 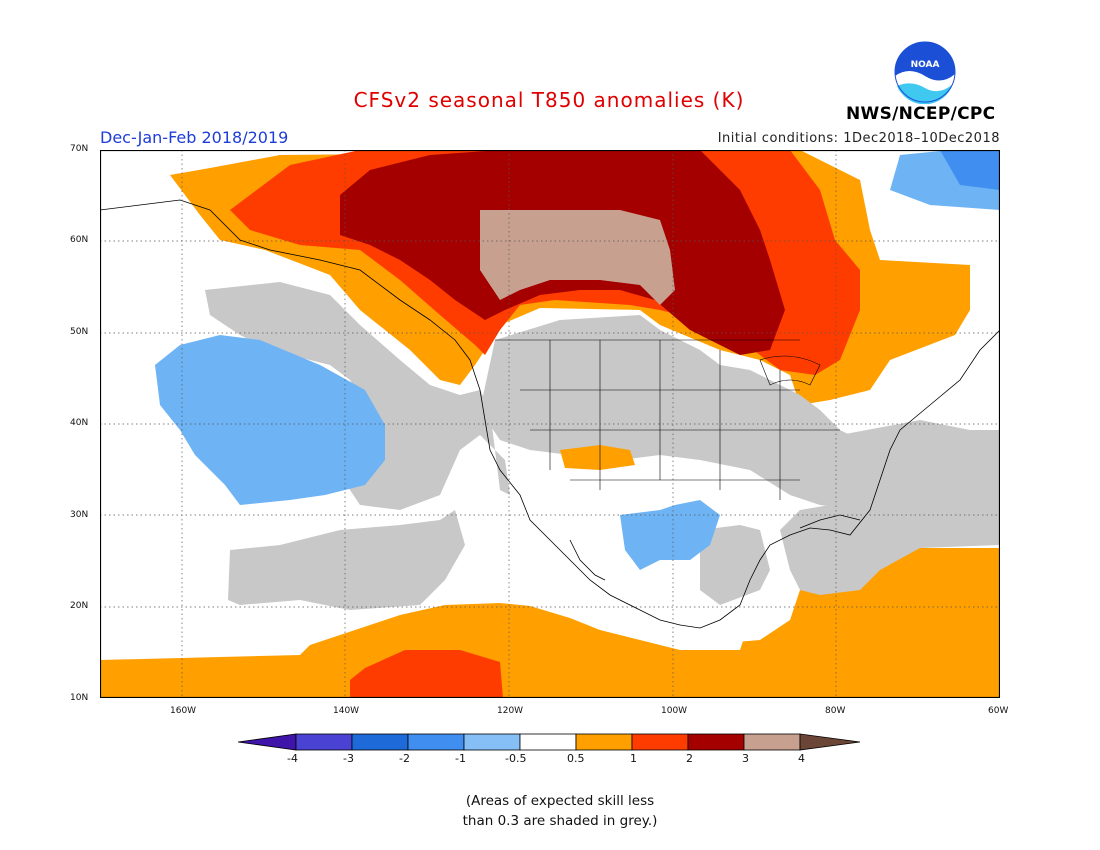 I want to click on lat-label: 30N, so click(x=79, y=515).